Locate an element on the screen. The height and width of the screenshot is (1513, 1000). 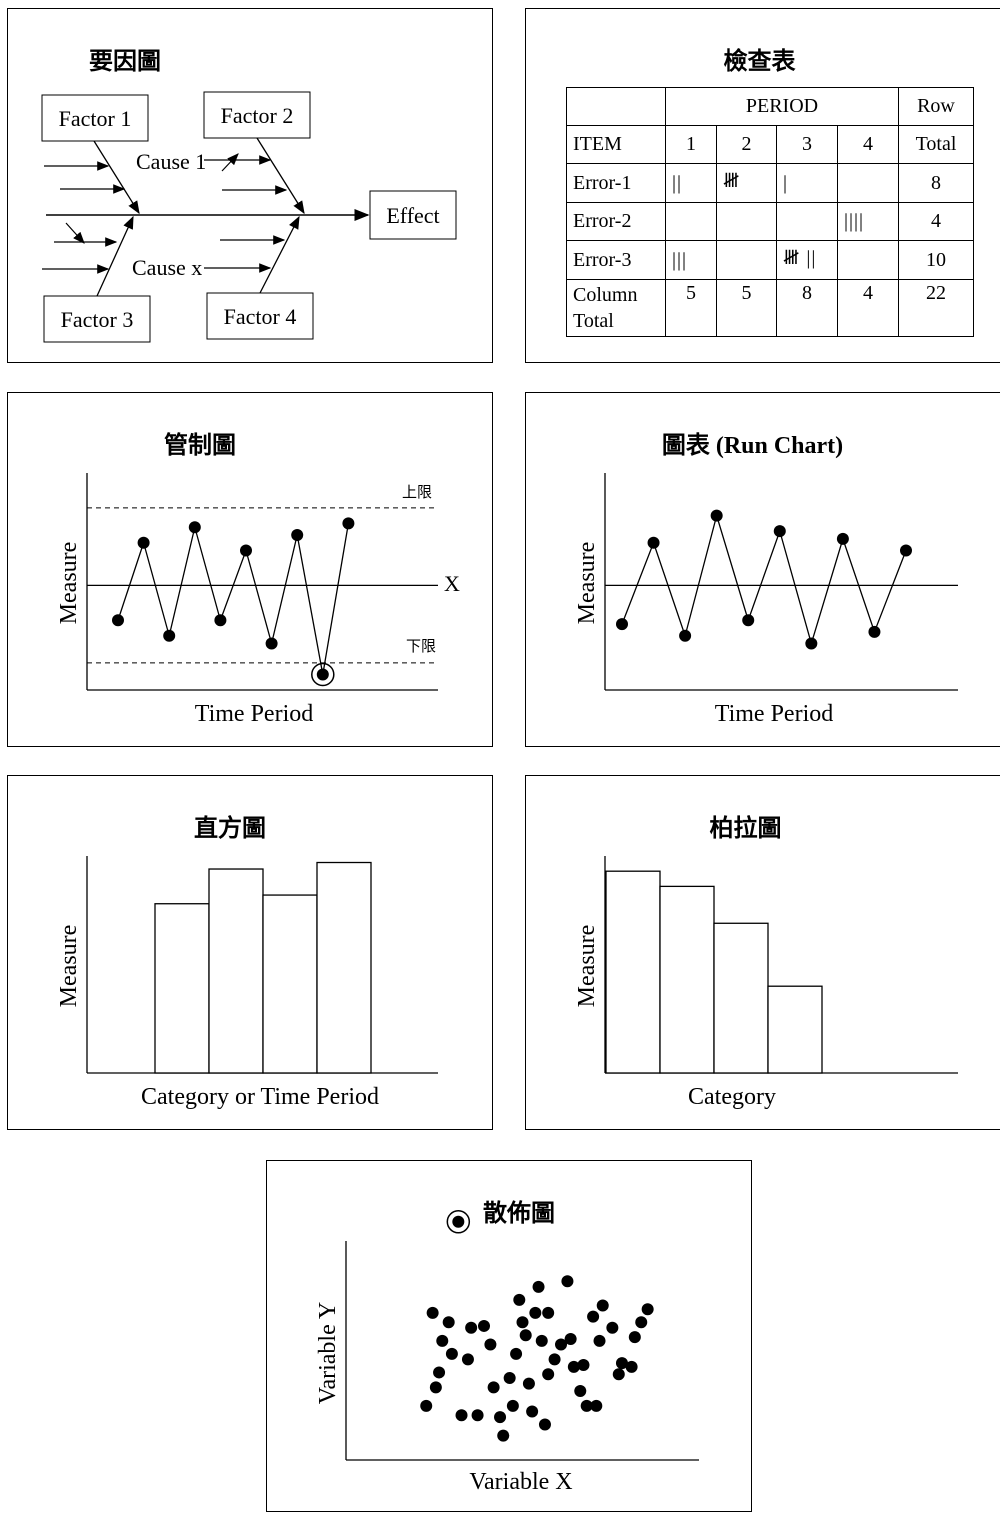
pareto-title: 柏拉圖 is located at coordinates (745, 828).